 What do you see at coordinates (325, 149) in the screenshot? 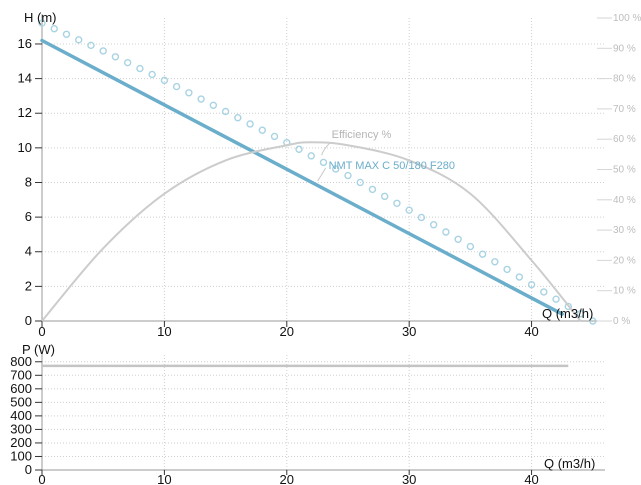
I see `efficiency-leader-line` at bounding box center [325, 149].